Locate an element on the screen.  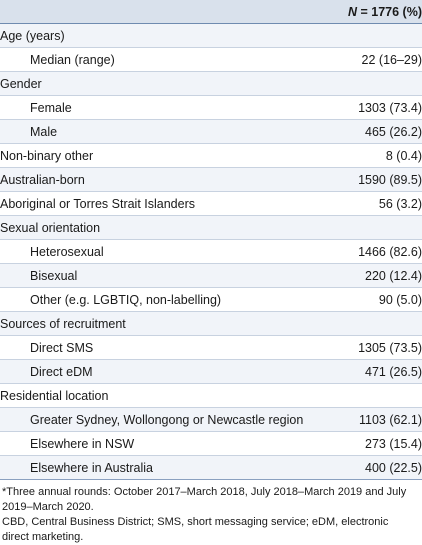
header-label-cell is located at coordinates (165, 12).